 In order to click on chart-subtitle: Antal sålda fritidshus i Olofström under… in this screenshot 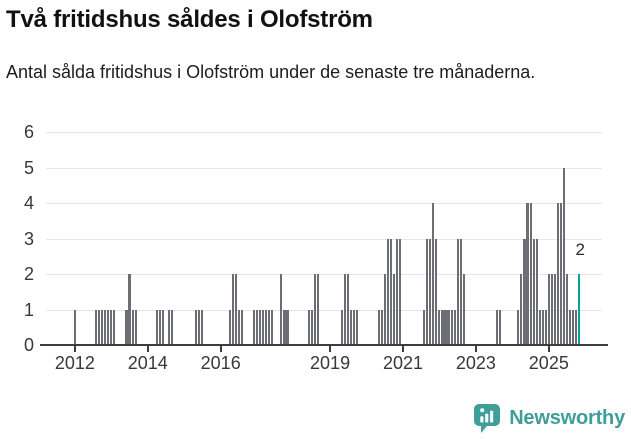, I will do `click(271, 72)`.